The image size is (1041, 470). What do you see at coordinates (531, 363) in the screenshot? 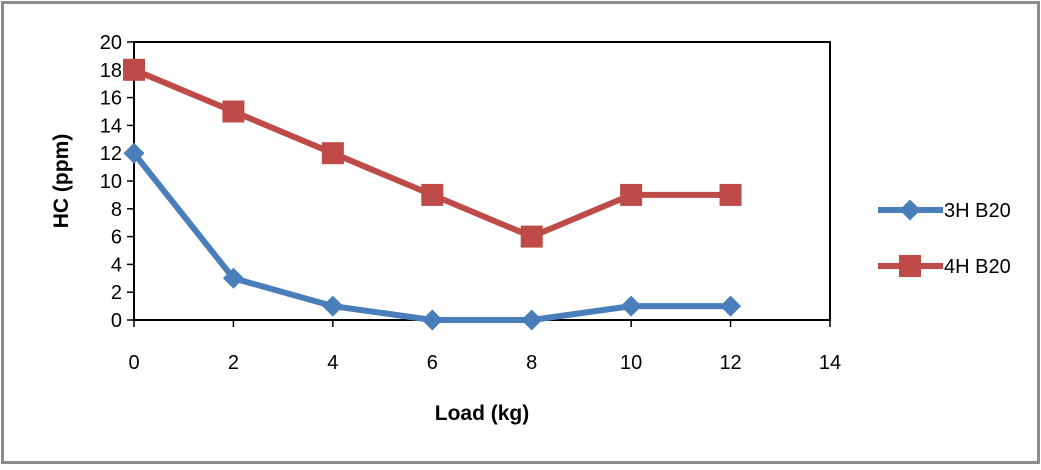
I see `x-tick-label: 8` at bounding box center [531, 363].